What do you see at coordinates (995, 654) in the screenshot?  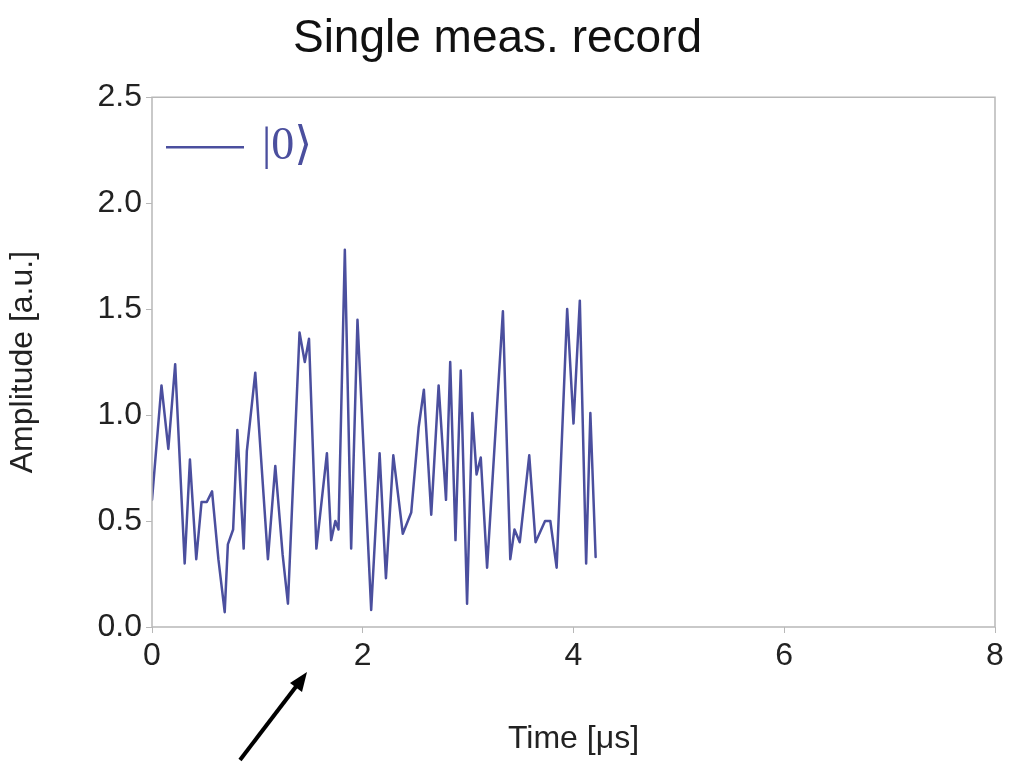 I see `x-tick-label: 8` at bounding box center [995, 654].